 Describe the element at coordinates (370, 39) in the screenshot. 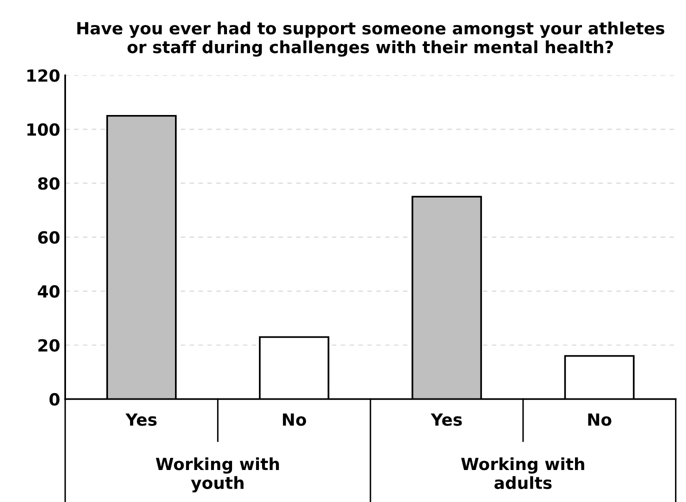

I see `chart-title: Have you ever had to support someone amongst your athletes or staff during challenges with their mental health?` at that location.